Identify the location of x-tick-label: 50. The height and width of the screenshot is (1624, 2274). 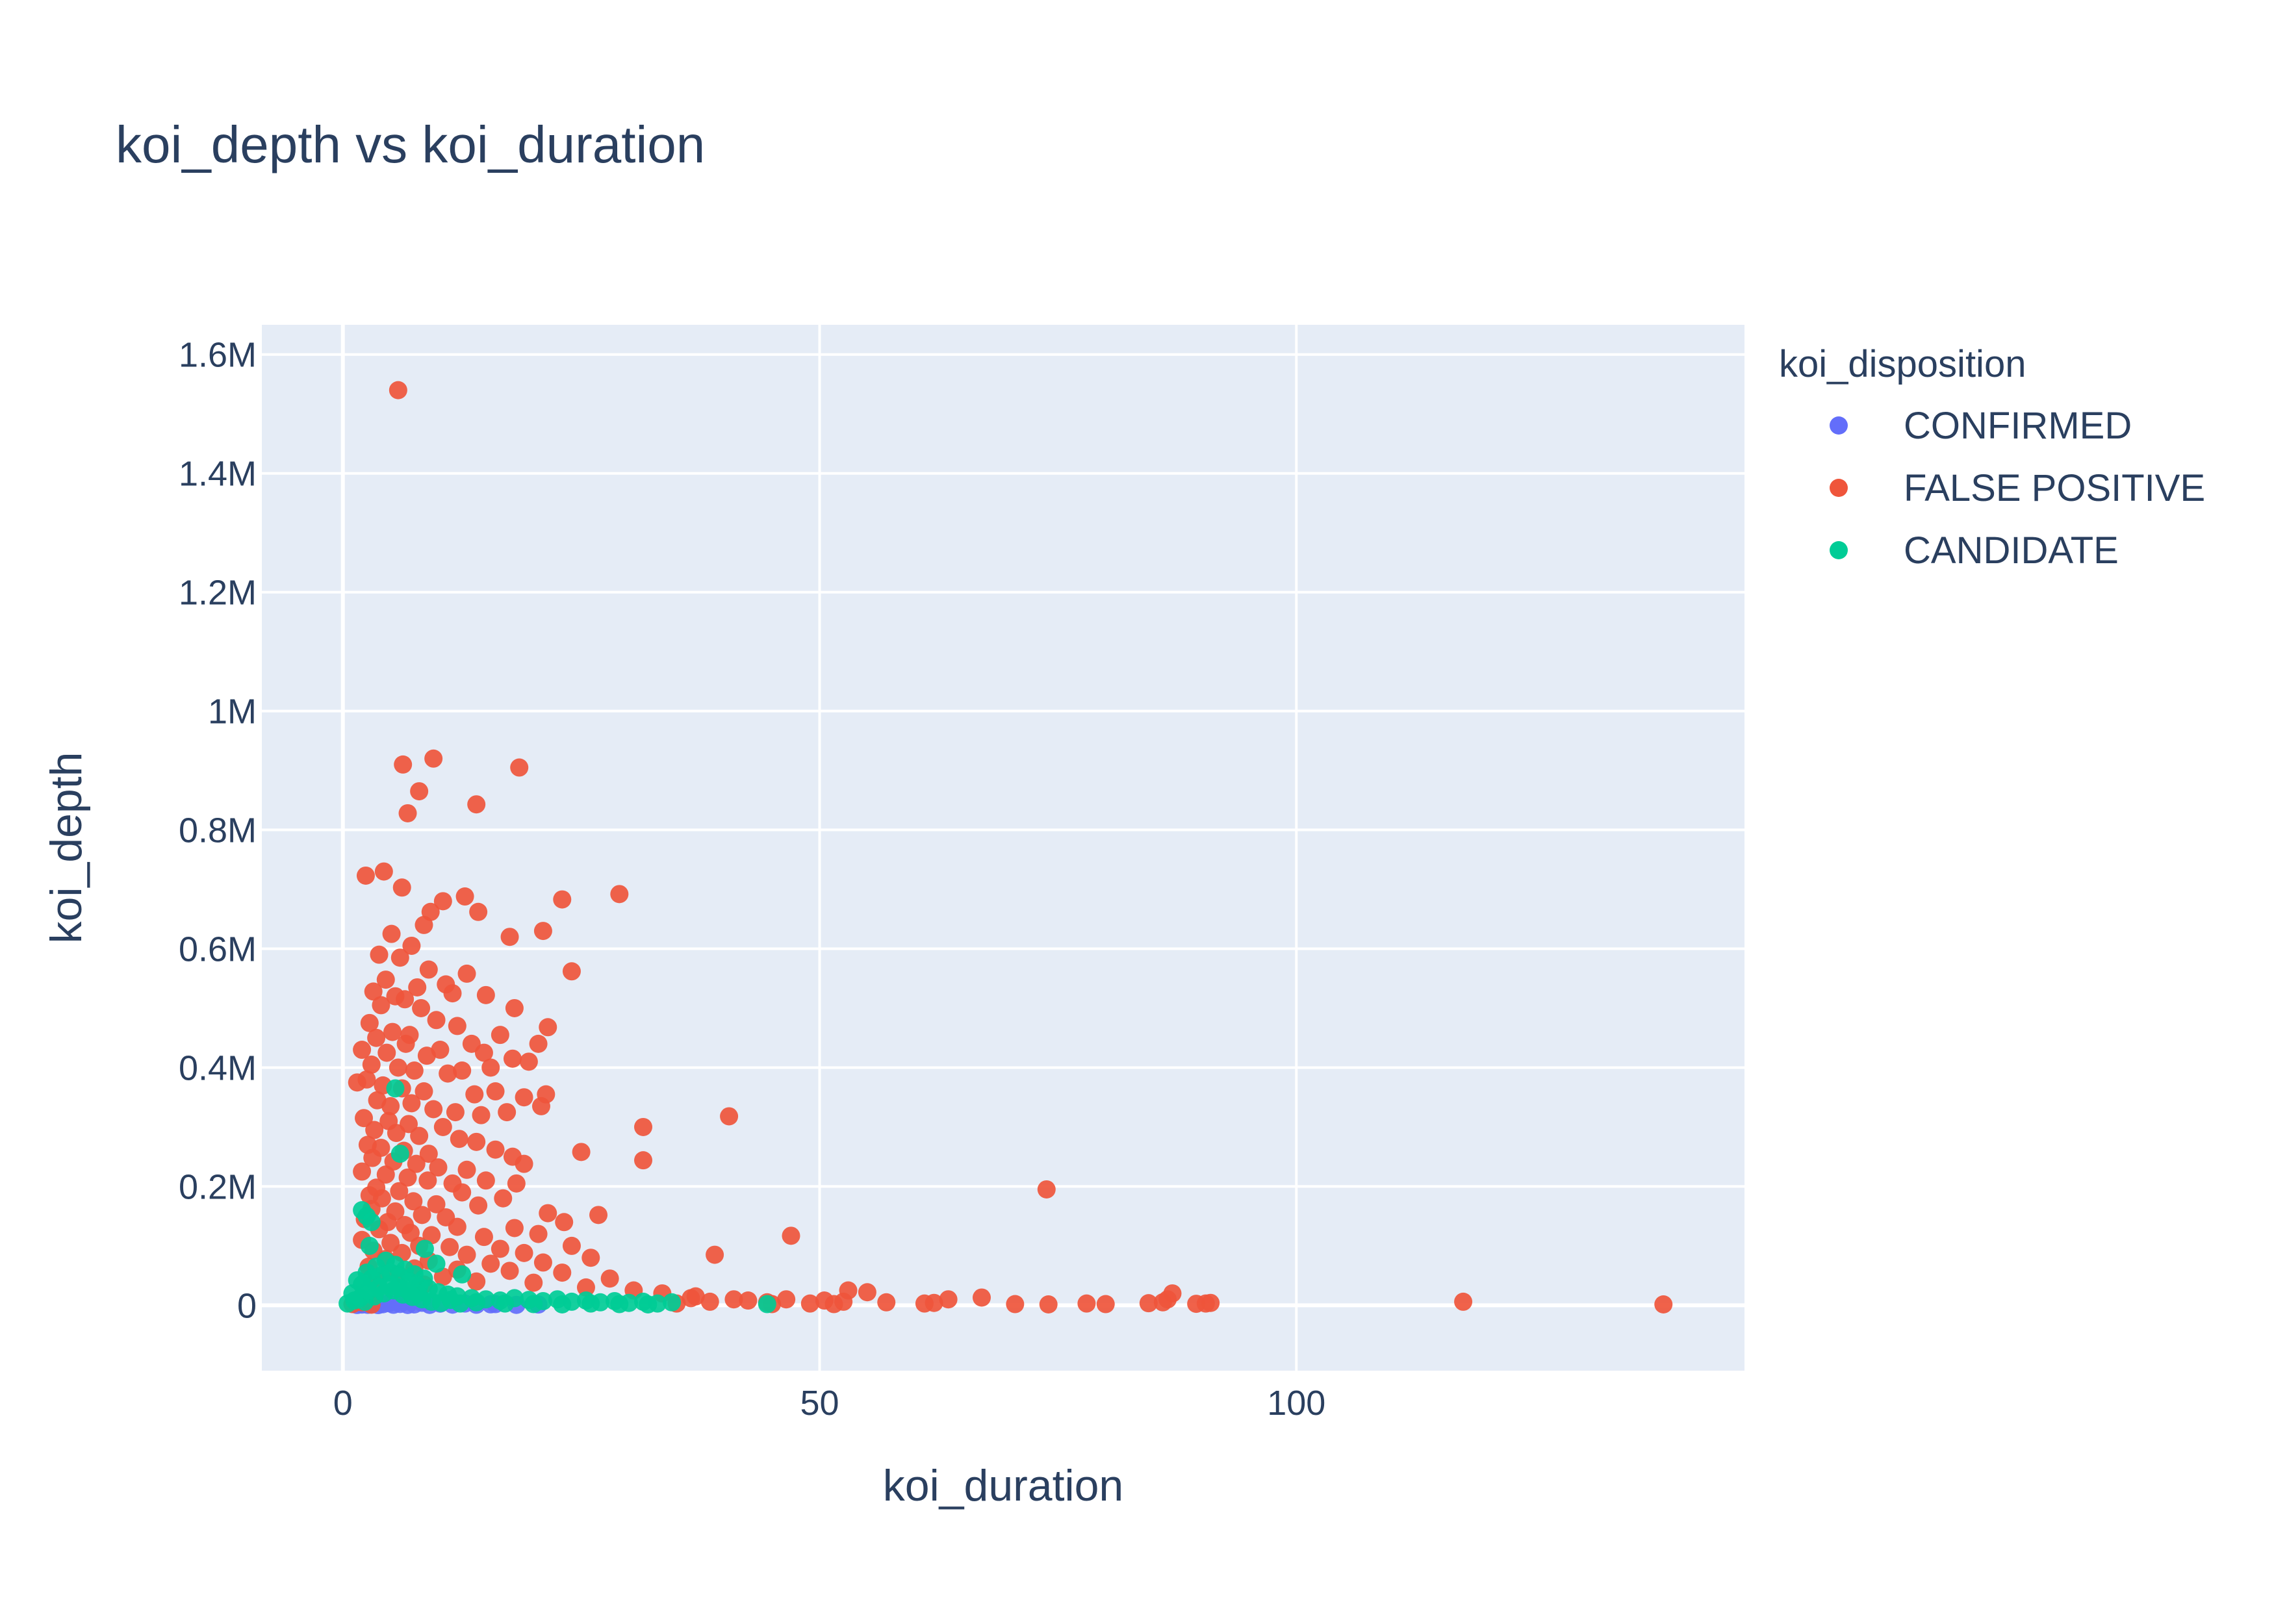
(819, 1403).